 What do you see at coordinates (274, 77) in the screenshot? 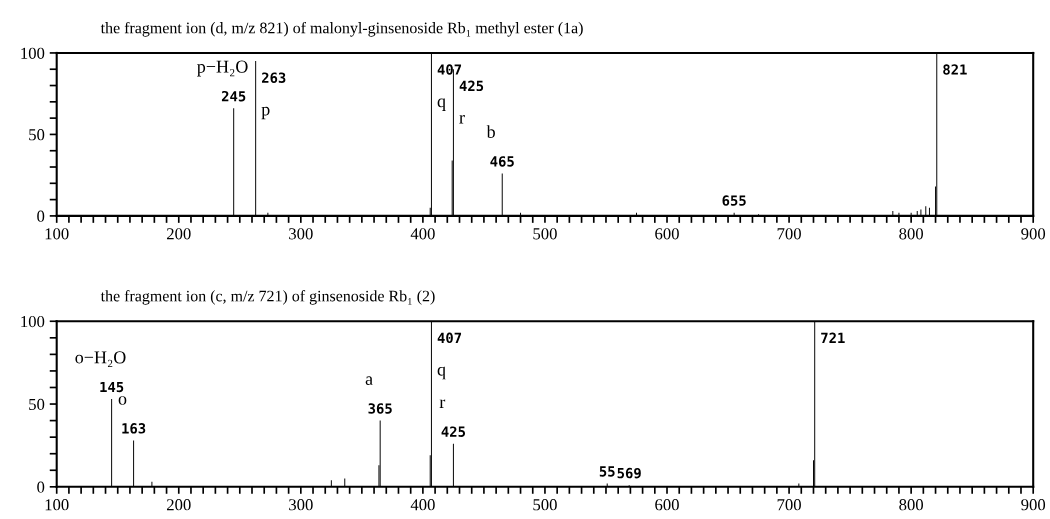
I see `annotation: 263` at bounding box center [274, 77].